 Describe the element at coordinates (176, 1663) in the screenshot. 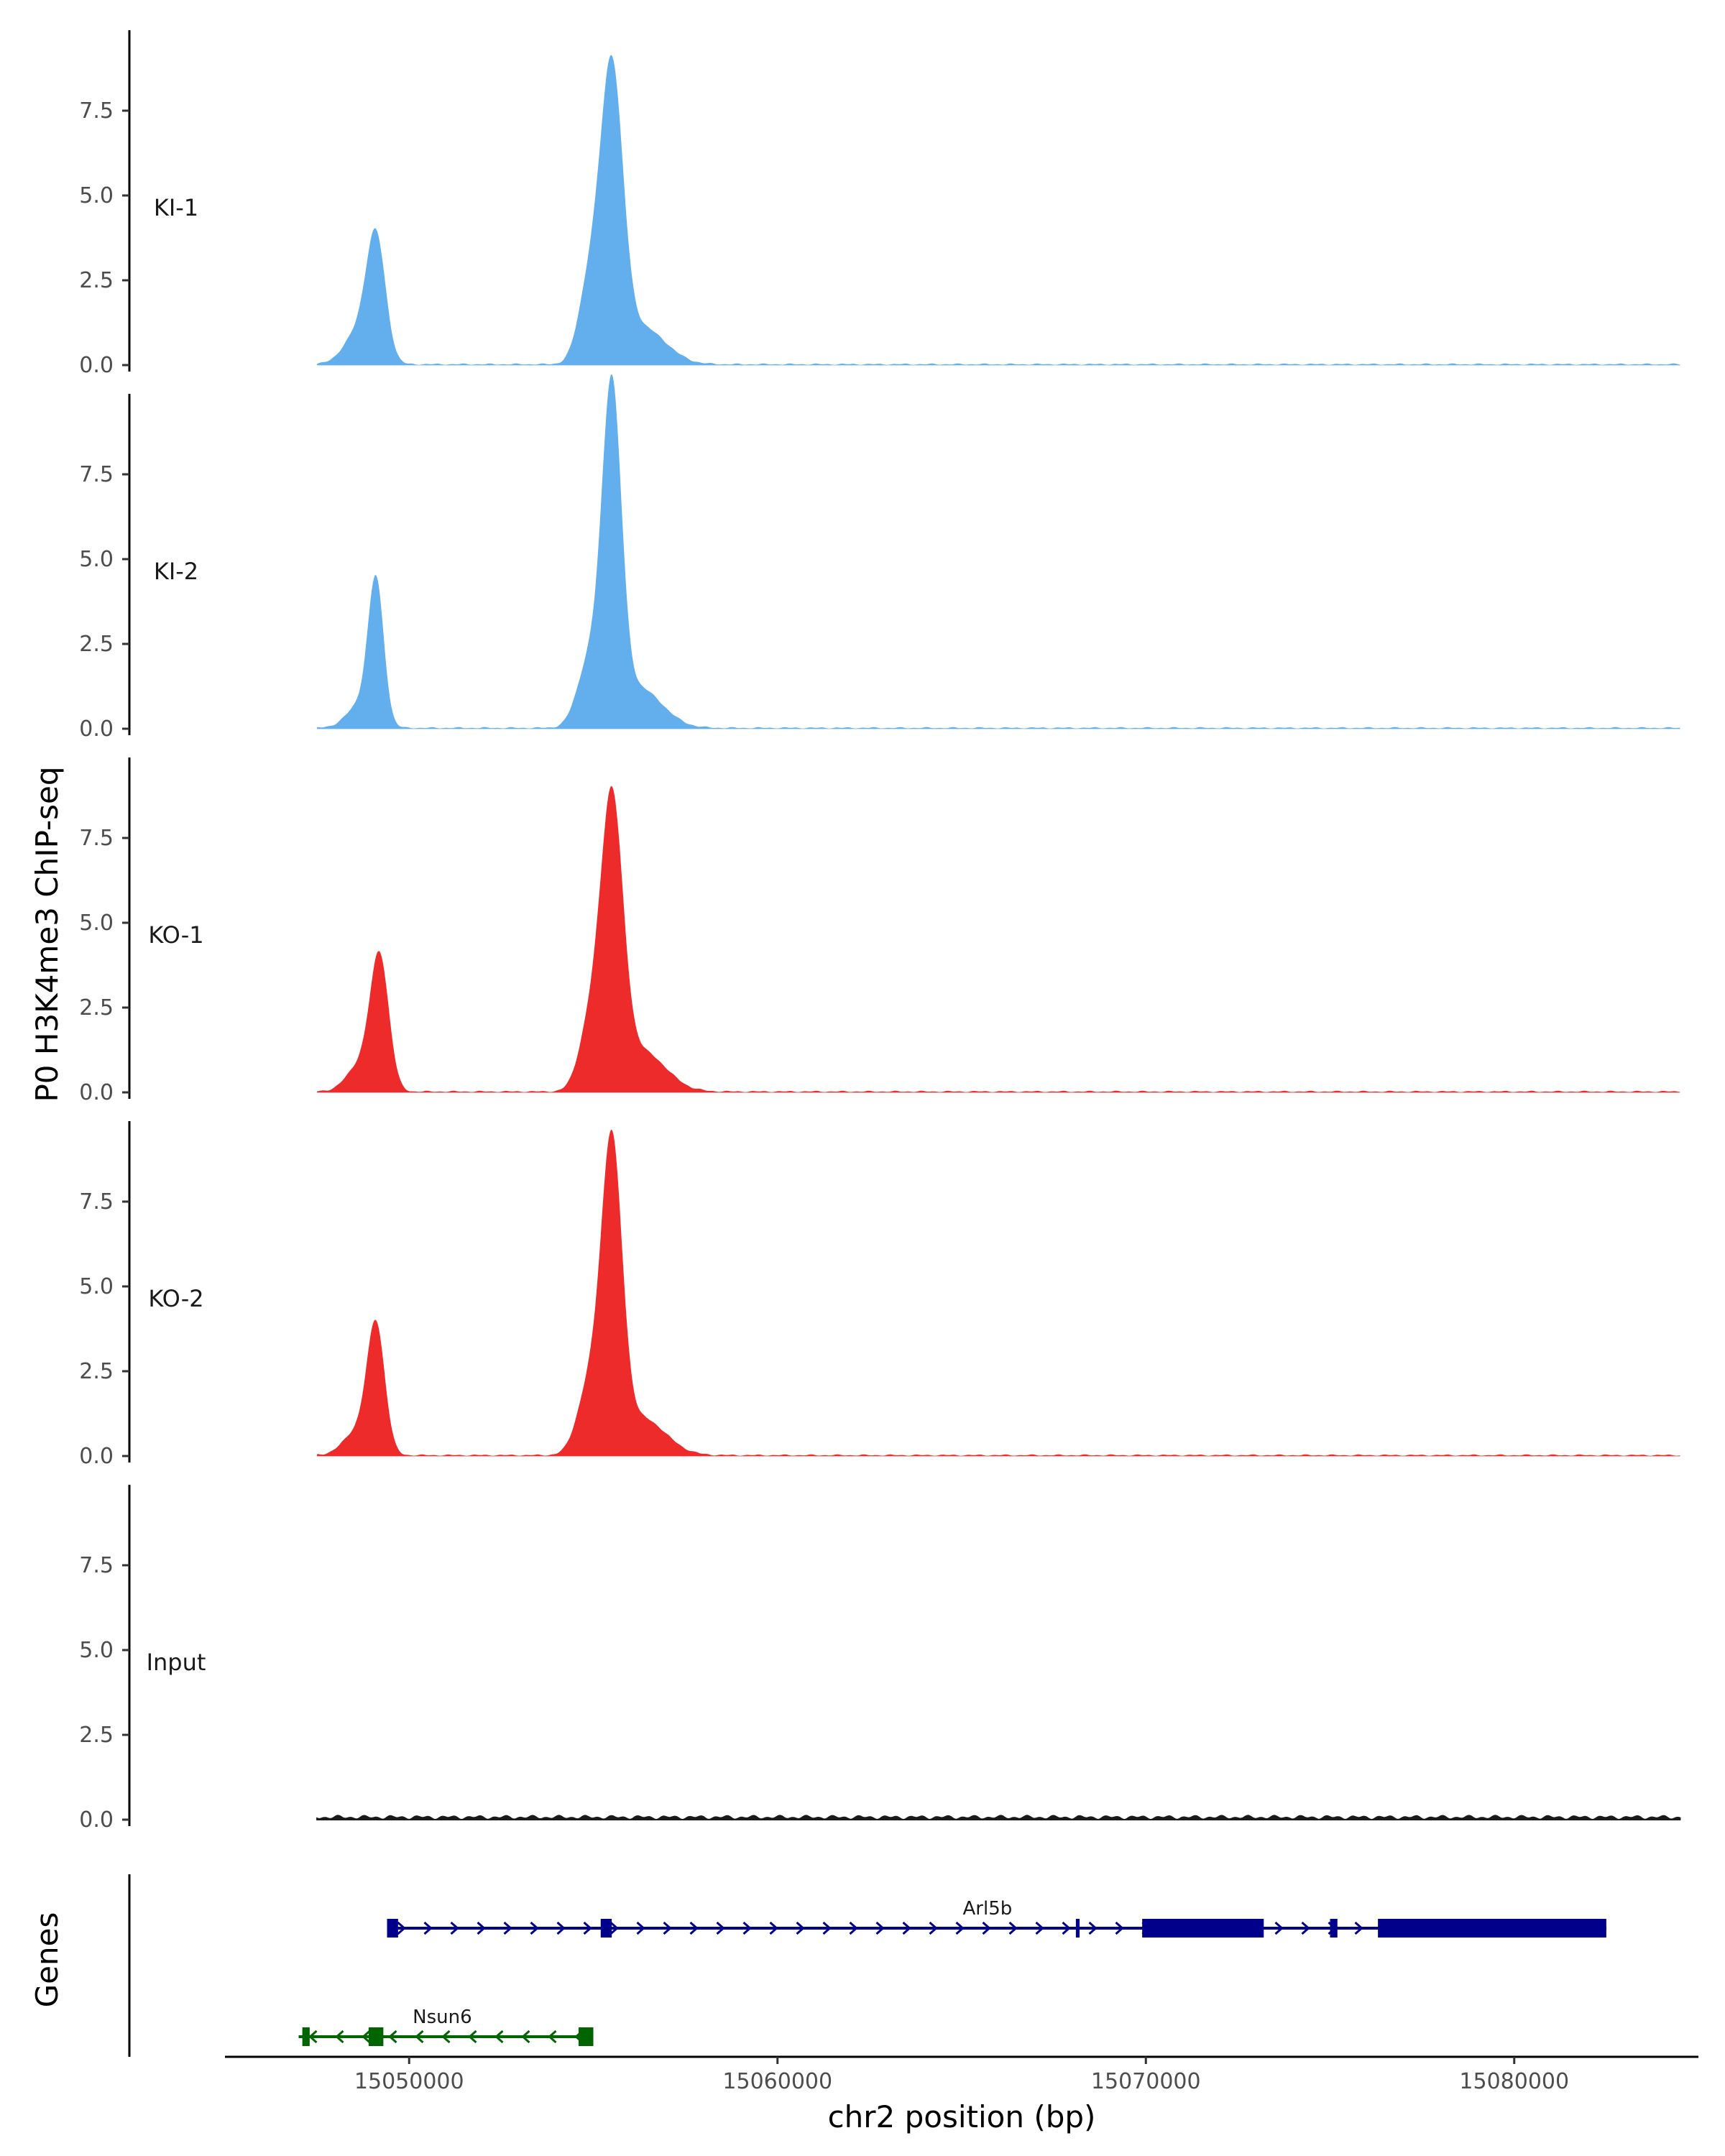

I see `track-label: Input` at that location.